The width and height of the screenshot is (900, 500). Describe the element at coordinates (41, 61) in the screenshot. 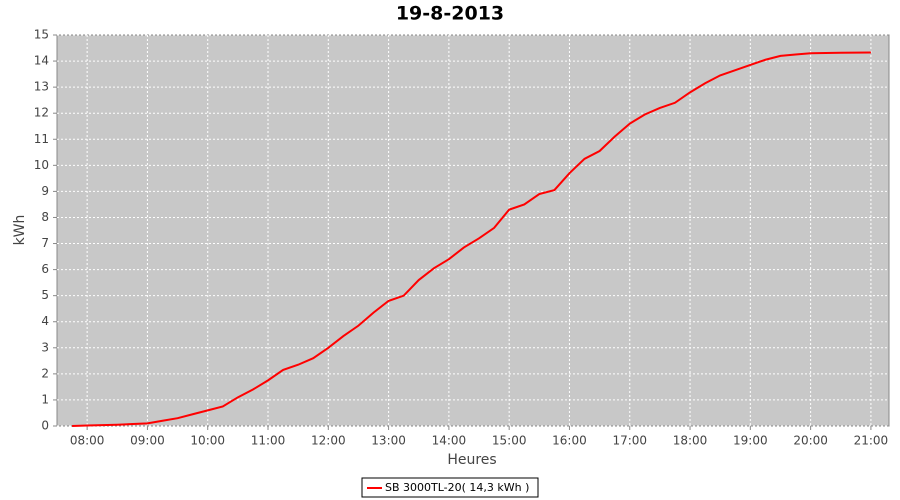

I see `y-tick-label: 14` at that location.